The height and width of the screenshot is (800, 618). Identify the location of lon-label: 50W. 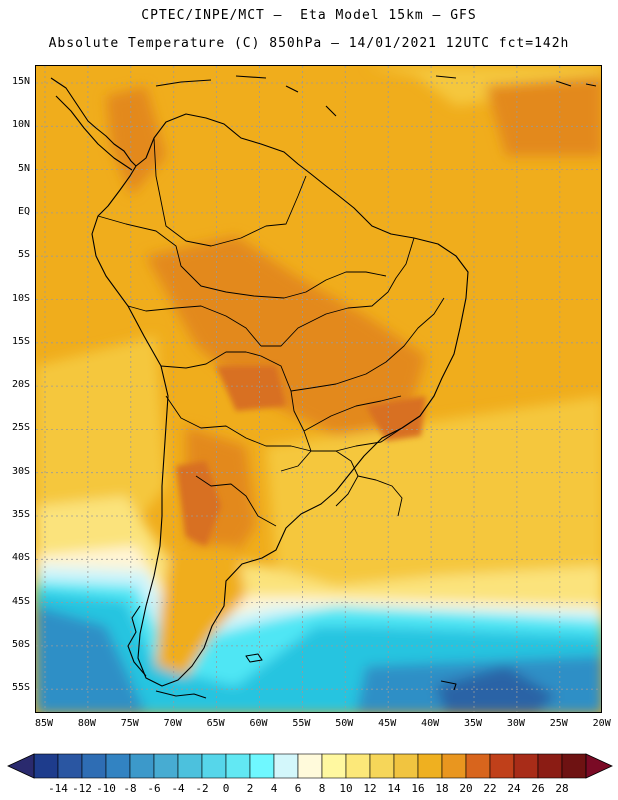
(344, 723).